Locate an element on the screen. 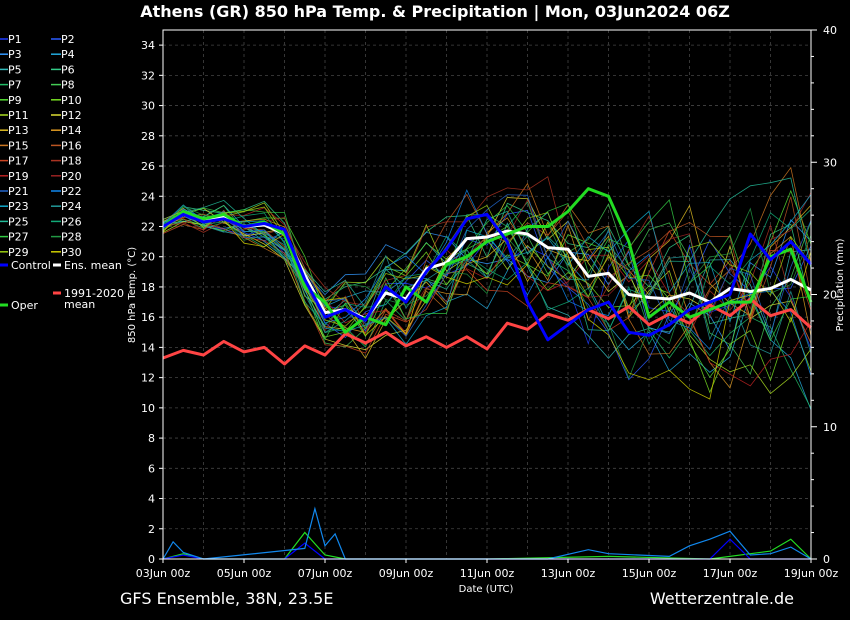 The height and width of the screenshot is (620, 850). legend-label-p30: P30 is located at coordinates (71, 252).